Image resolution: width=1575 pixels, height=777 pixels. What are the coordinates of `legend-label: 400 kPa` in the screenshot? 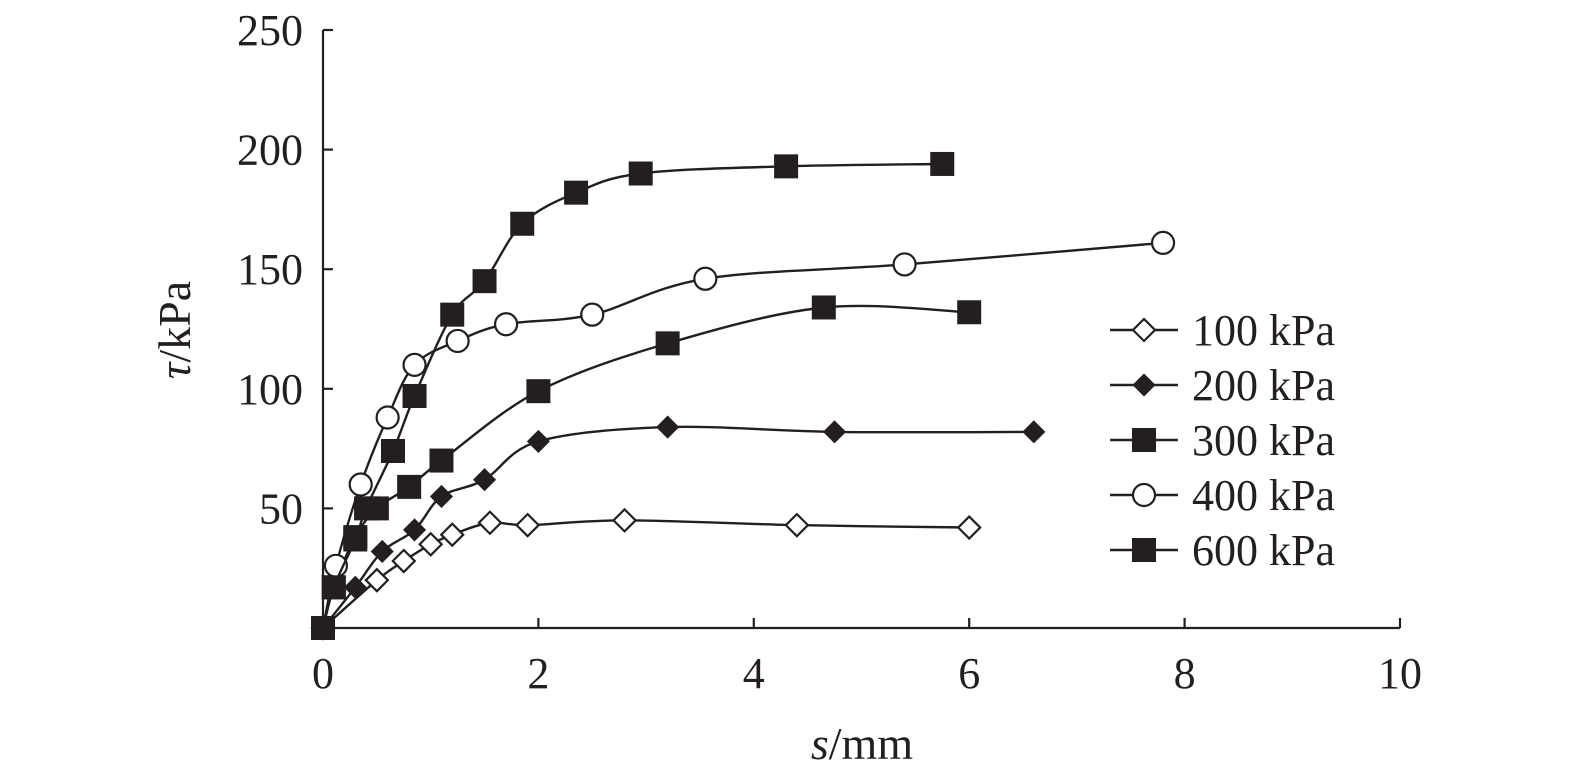 It's located at (1263, 495).